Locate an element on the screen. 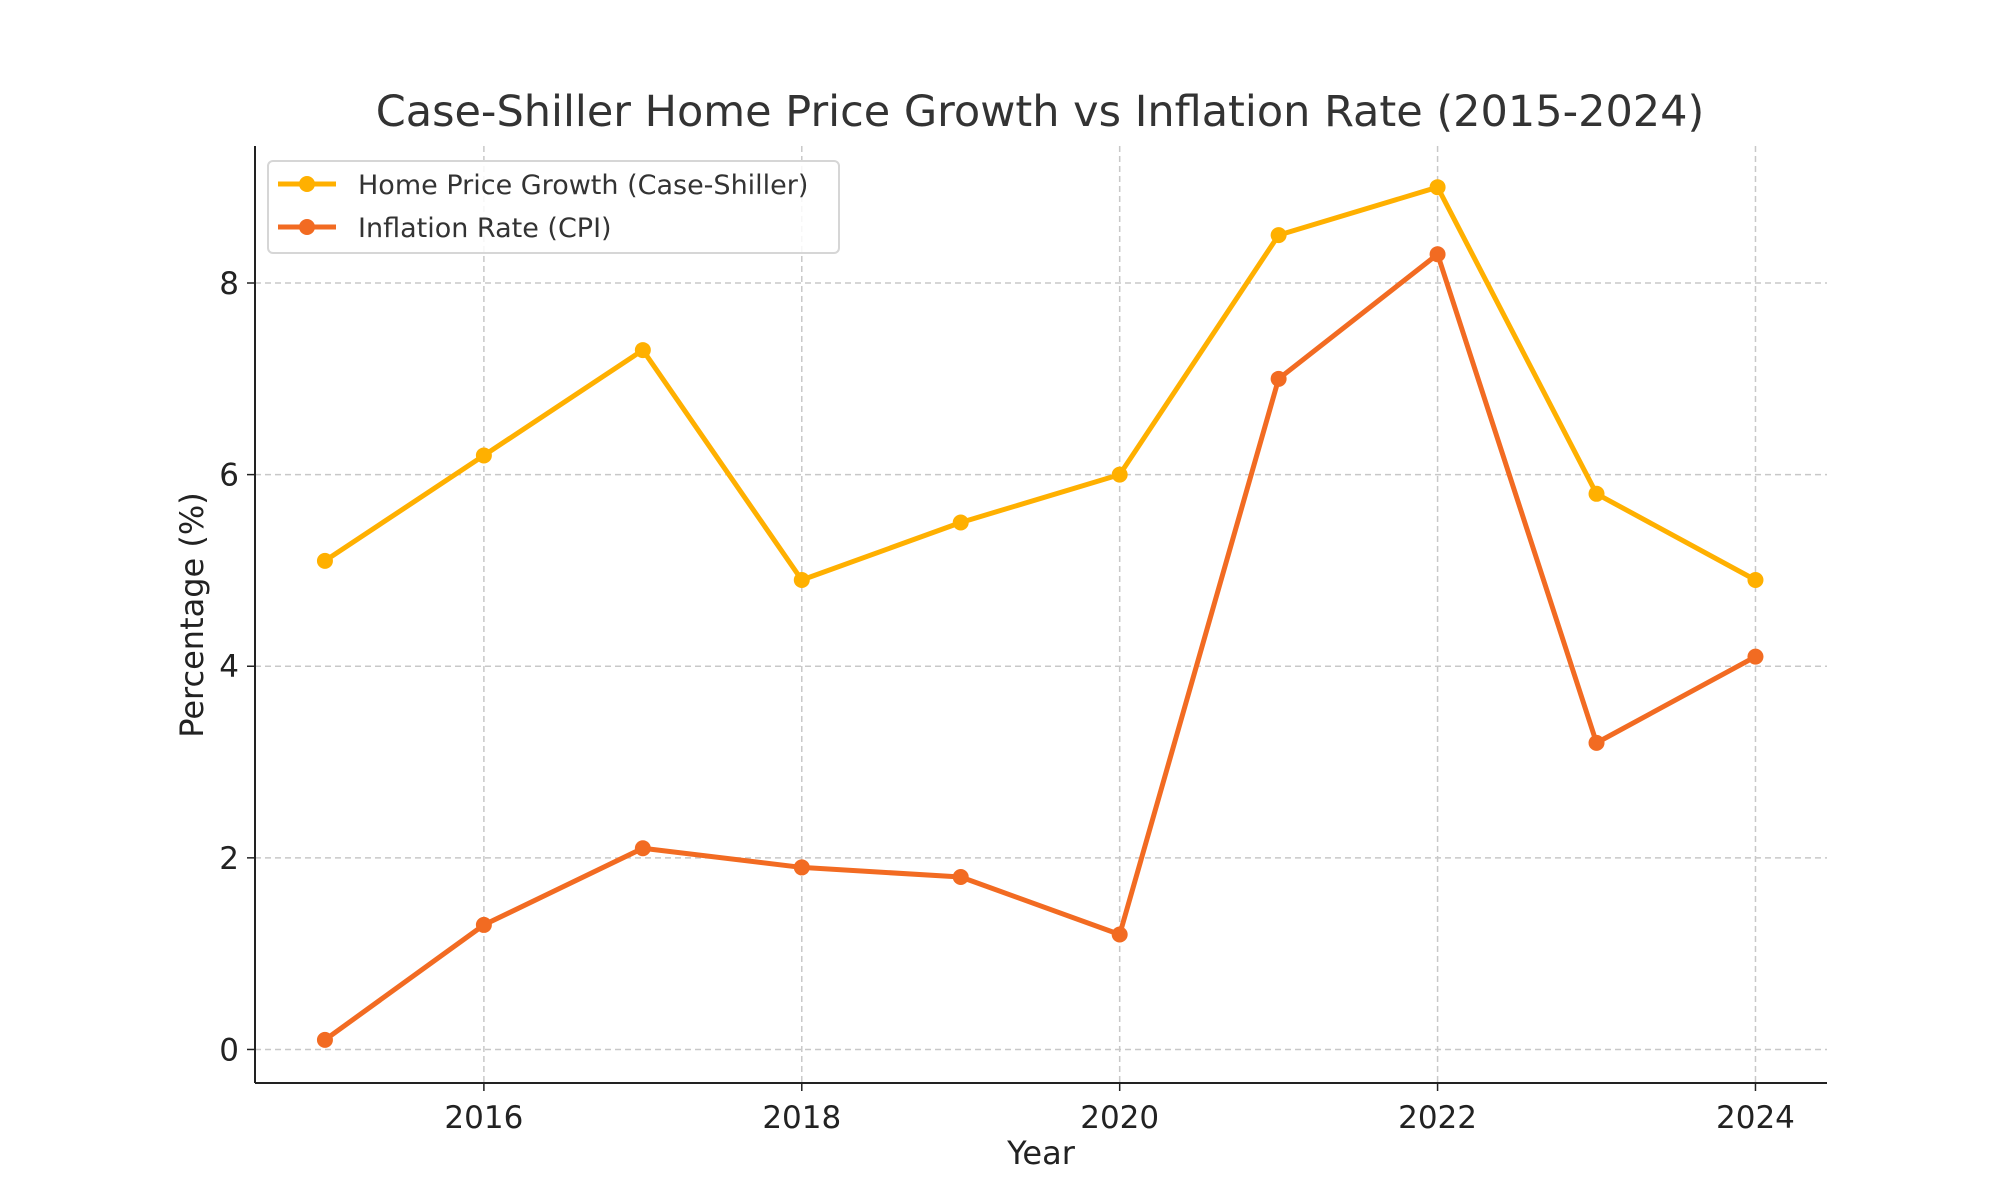 The width and height of the screenshot is (2000, 1204). x-axis-label: Year is located at coordinates (1041, 1153).